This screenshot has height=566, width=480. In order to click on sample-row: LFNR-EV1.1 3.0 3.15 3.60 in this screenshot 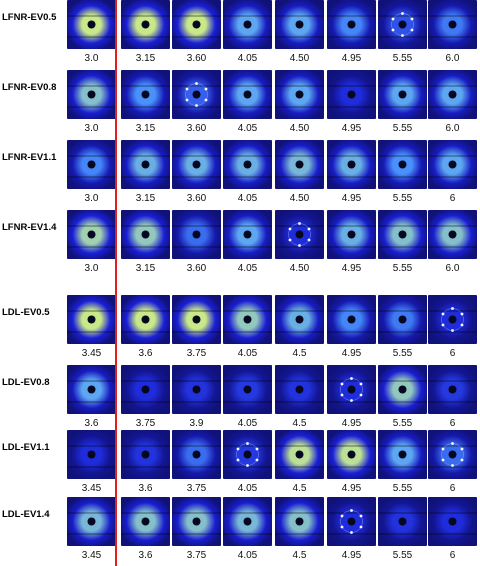, I will do `click(240, 173)`.